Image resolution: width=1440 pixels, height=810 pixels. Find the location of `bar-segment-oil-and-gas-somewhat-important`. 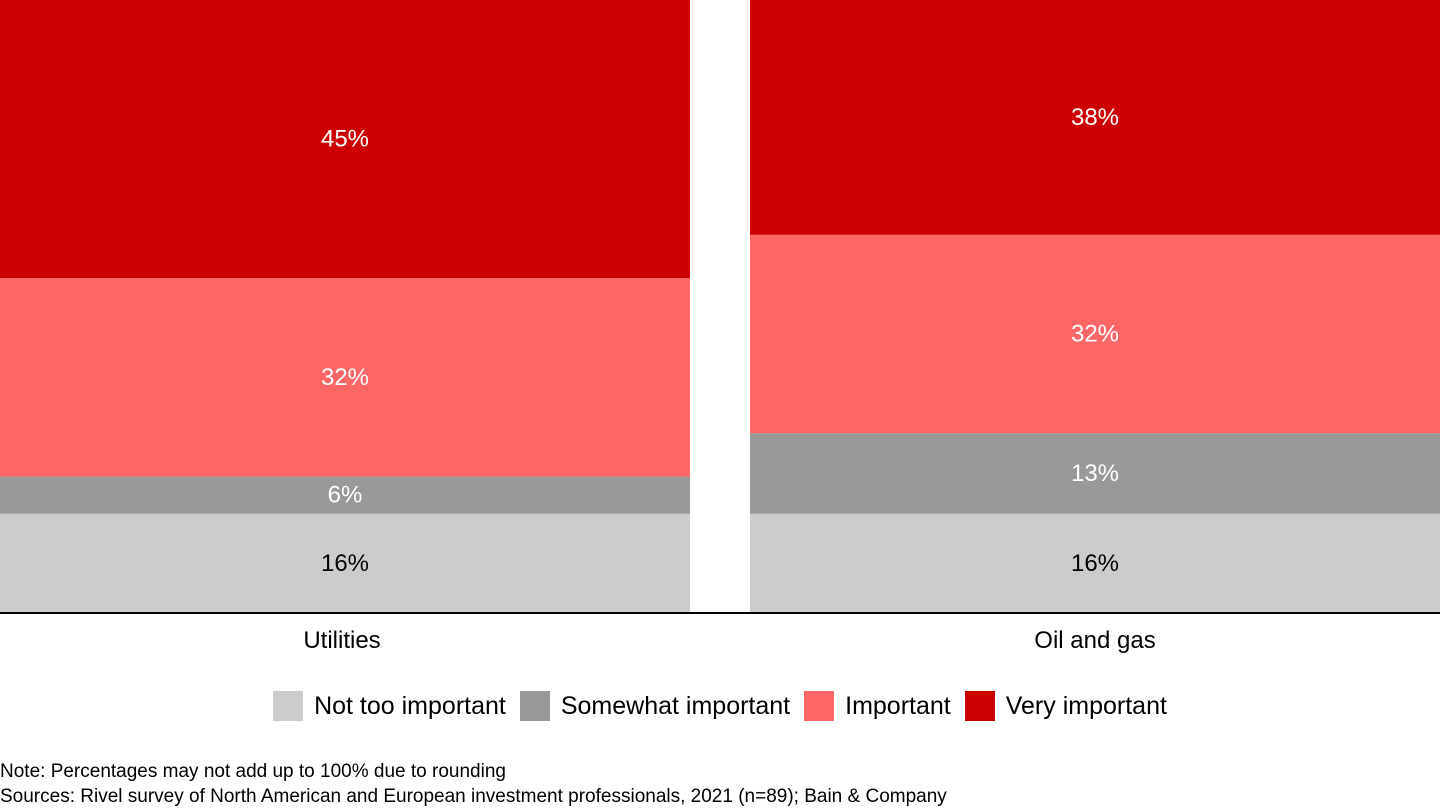

bar-segment-oil-and-gas-somewhat-important is located at coordinates (1095, 473).